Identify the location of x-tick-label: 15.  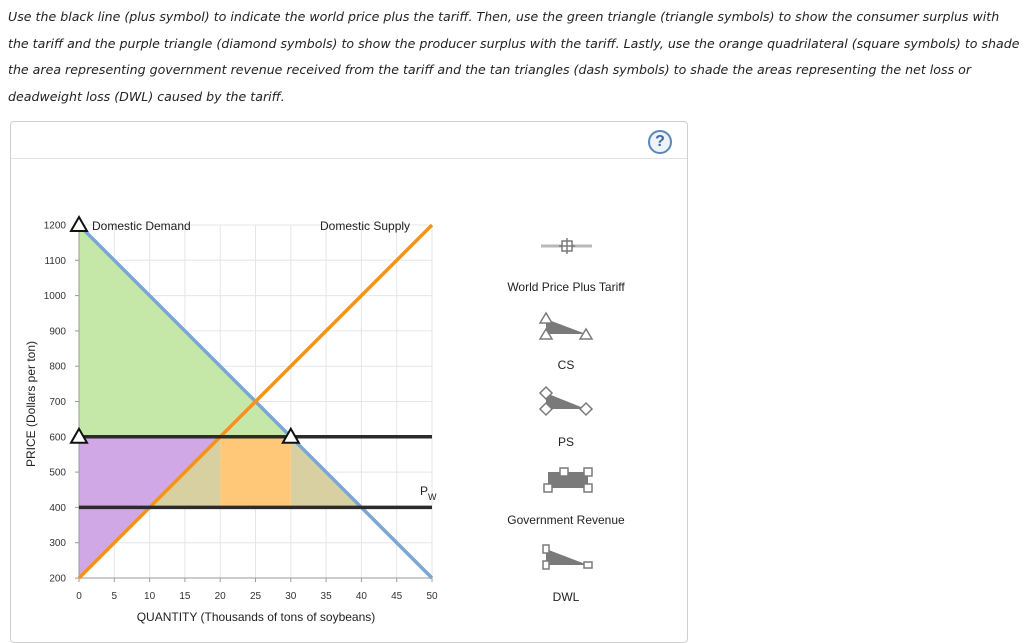
(185, 596).